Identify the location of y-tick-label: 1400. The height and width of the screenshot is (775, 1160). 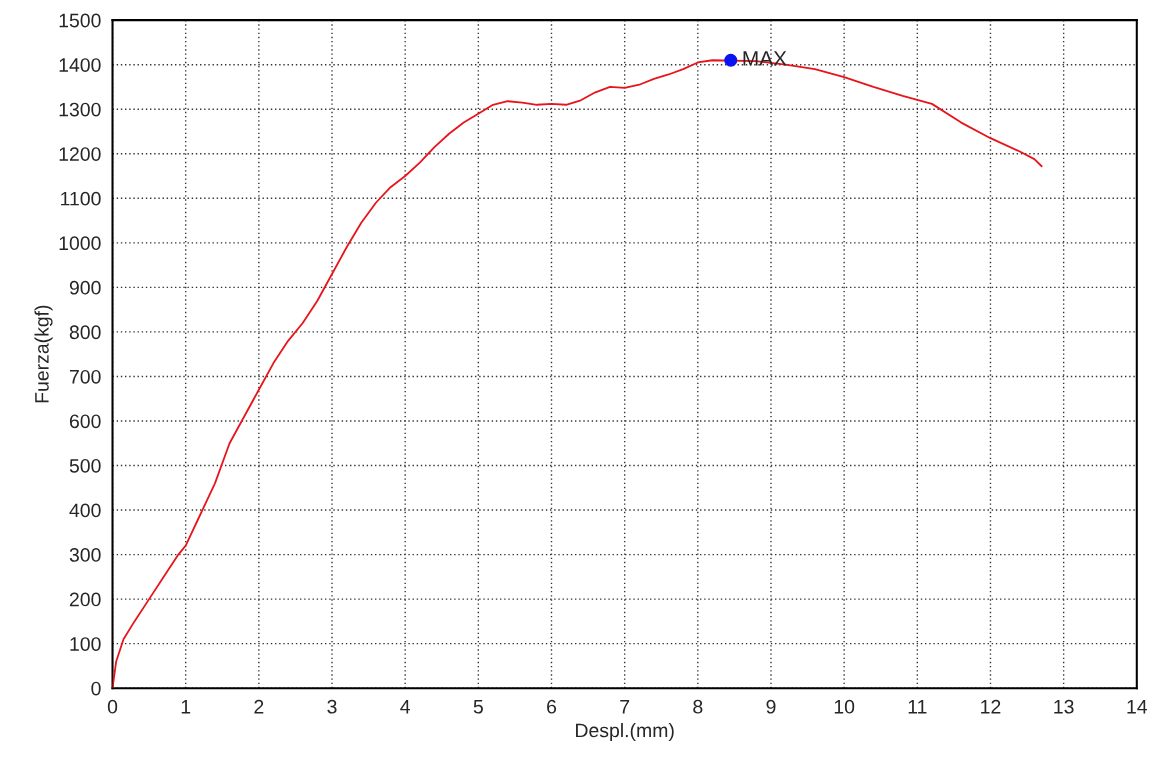
(80, 65).